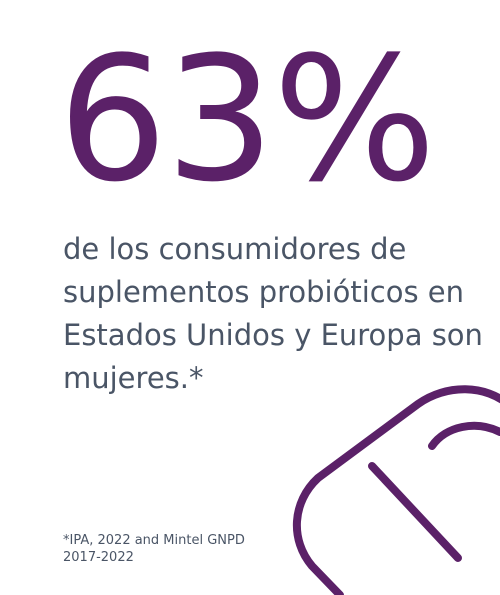 The image size is (500, 595). Describe the element at coordinates (464, 435) in the screenshot. I see `capsule-highlight` at that location.